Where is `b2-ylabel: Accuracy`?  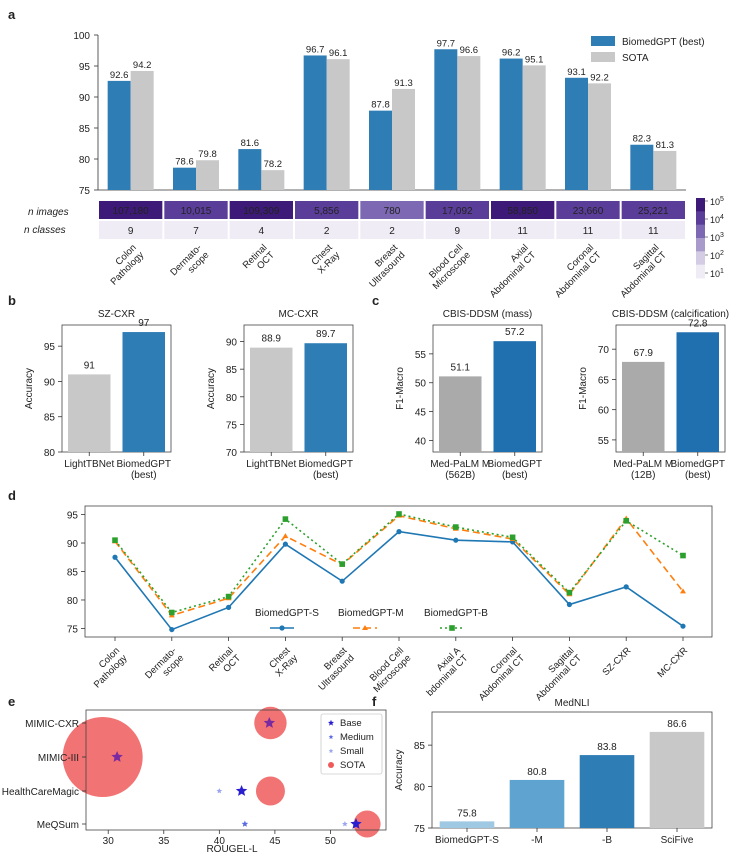 b2-ylabel: Accuracy is located at coordinates (211, 388).